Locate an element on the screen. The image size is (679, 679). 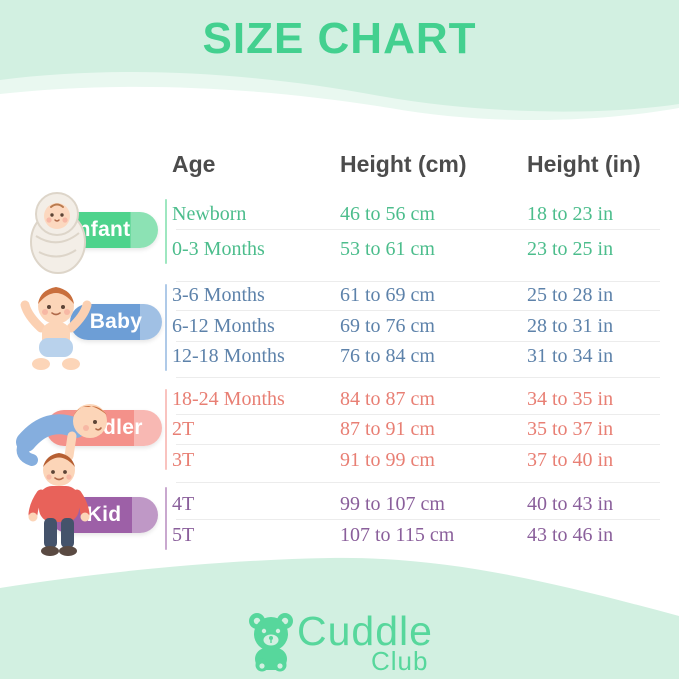
age-cell: 4T is located at coordinates (183, 504).